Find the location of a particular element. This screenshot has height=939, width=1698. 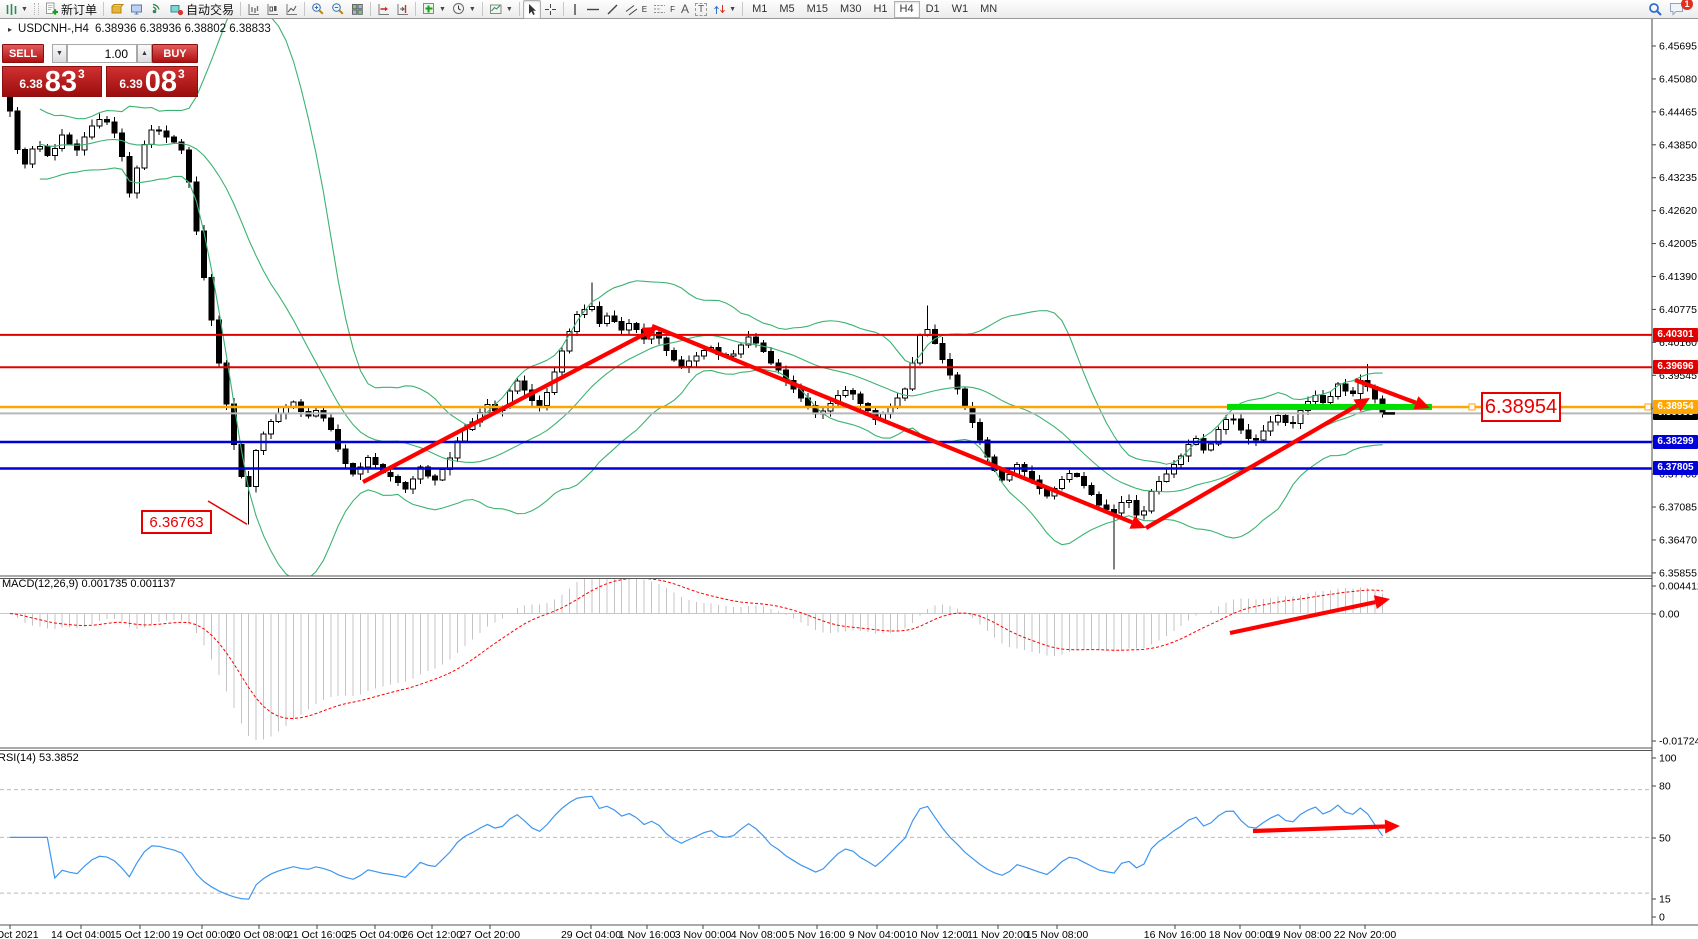

price-tick-label: 6.35855 is located at coordinates (1678, 573).